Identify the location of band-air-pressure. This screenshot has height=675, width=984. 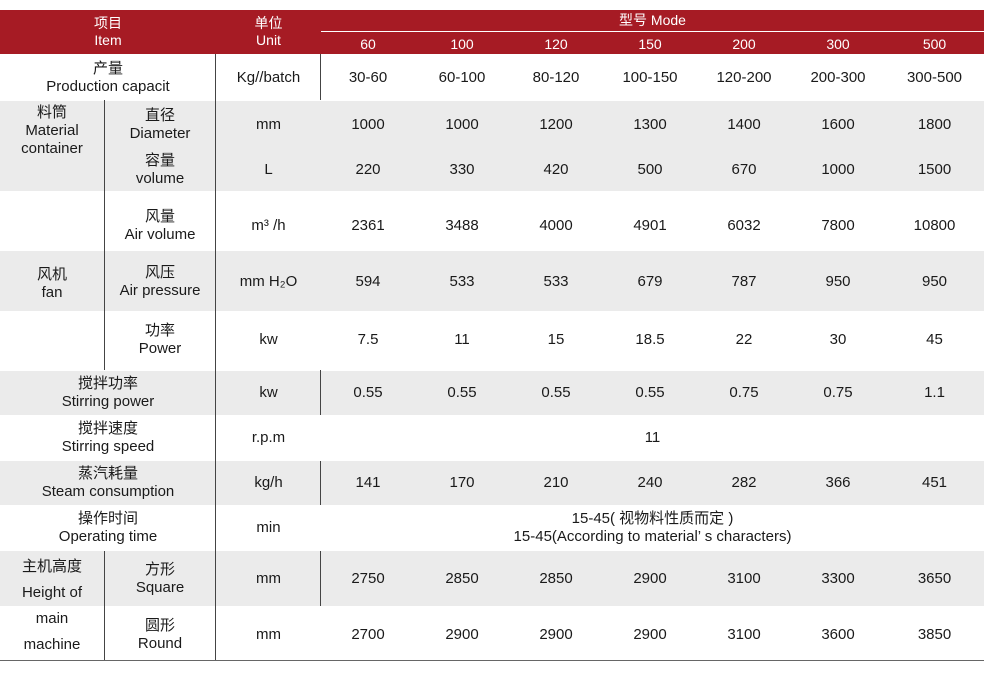
(492, 281).